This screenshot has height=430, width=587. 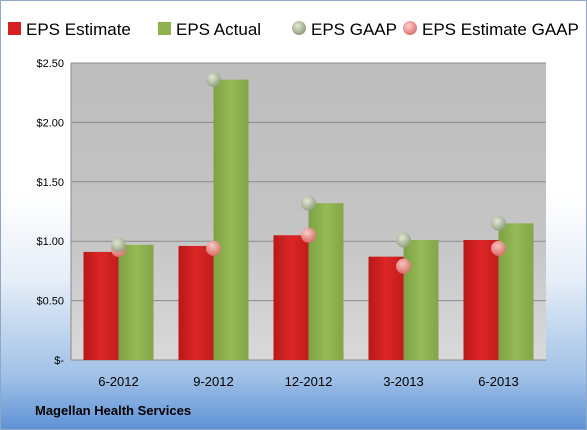 I want to click on y-axis: $- $0.50 $1.00 $1.50 $2.00 $2.50, so click(x=54, y=212).